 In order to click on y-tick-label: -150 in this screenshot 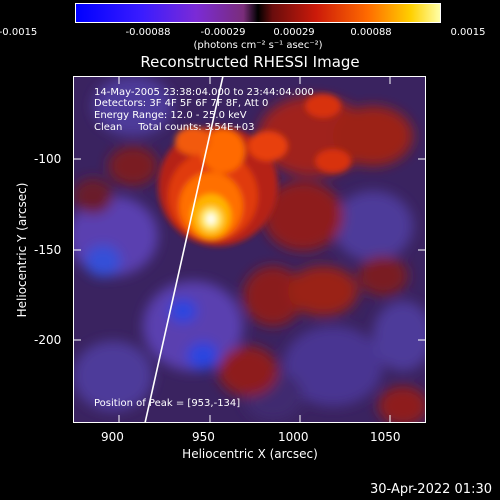, I will do `click(48, 250)`.